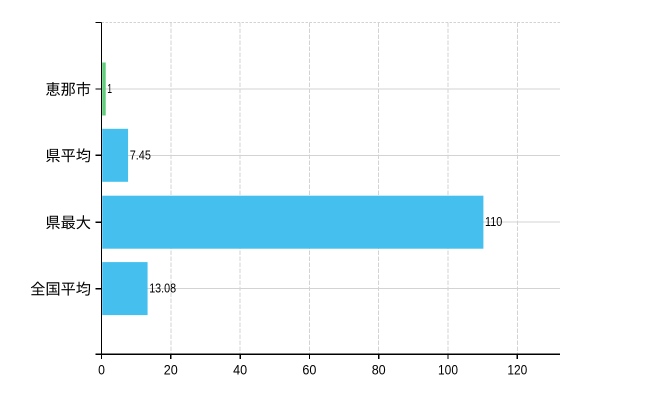 The height and width of the screenshot is (400, 650). What do you see at coordinates (517, 370) in the screenshot?
I see `svg-text: 120` at bounding box center [517, 370].